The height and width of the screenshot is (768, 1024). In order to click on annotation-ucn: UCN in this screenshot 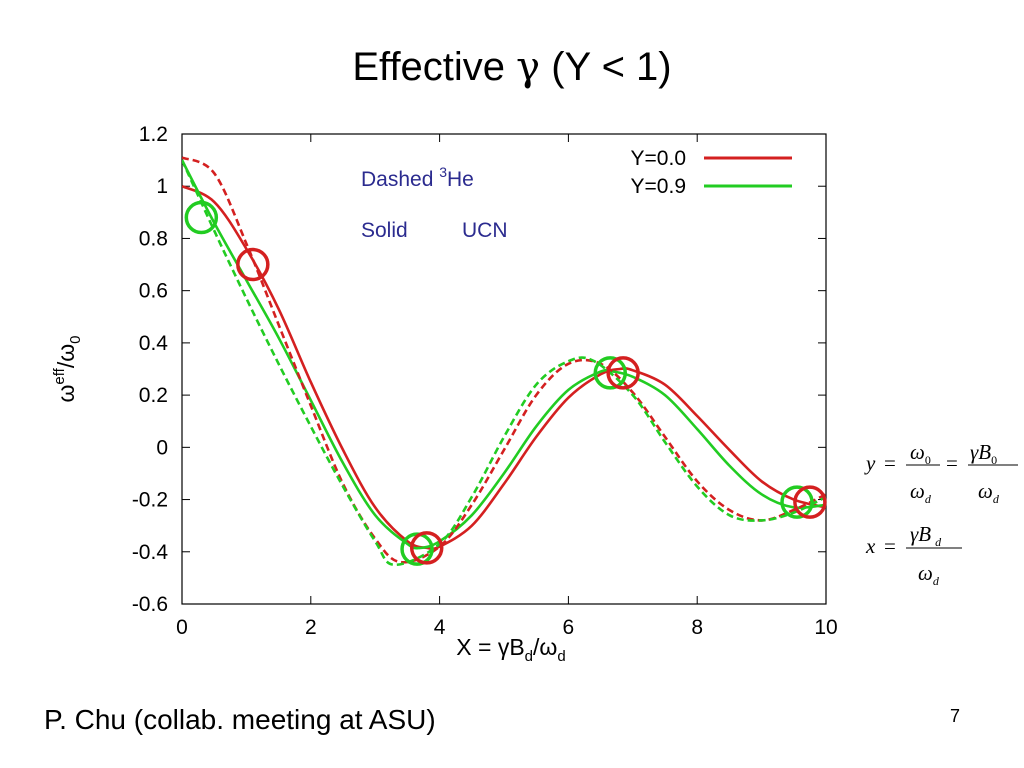, I will do `click(485, 230)`.